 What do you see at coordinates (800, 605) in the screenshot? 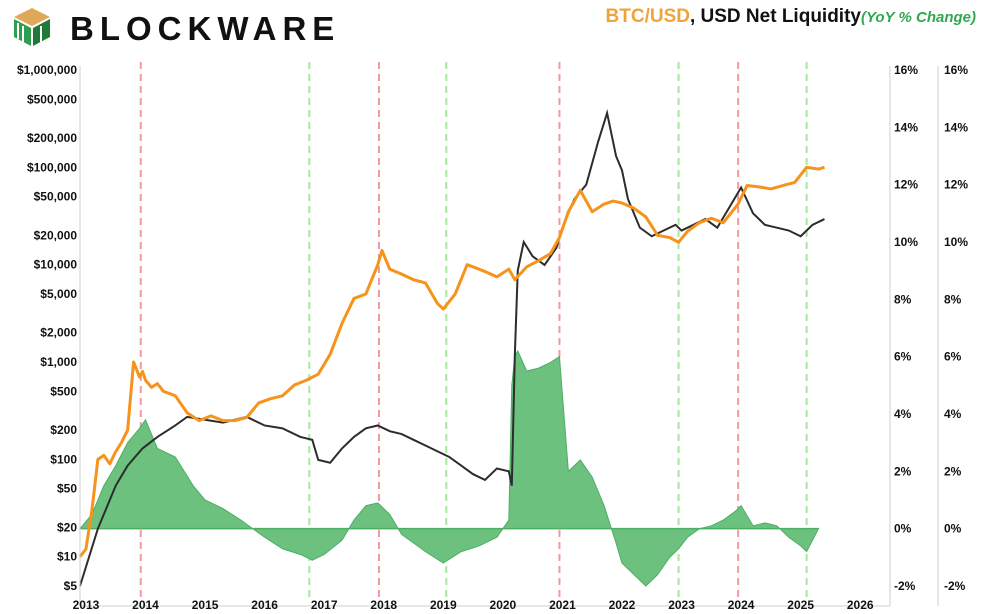
I see `x-tick-label: 2025` at bounding box center [800, 605].